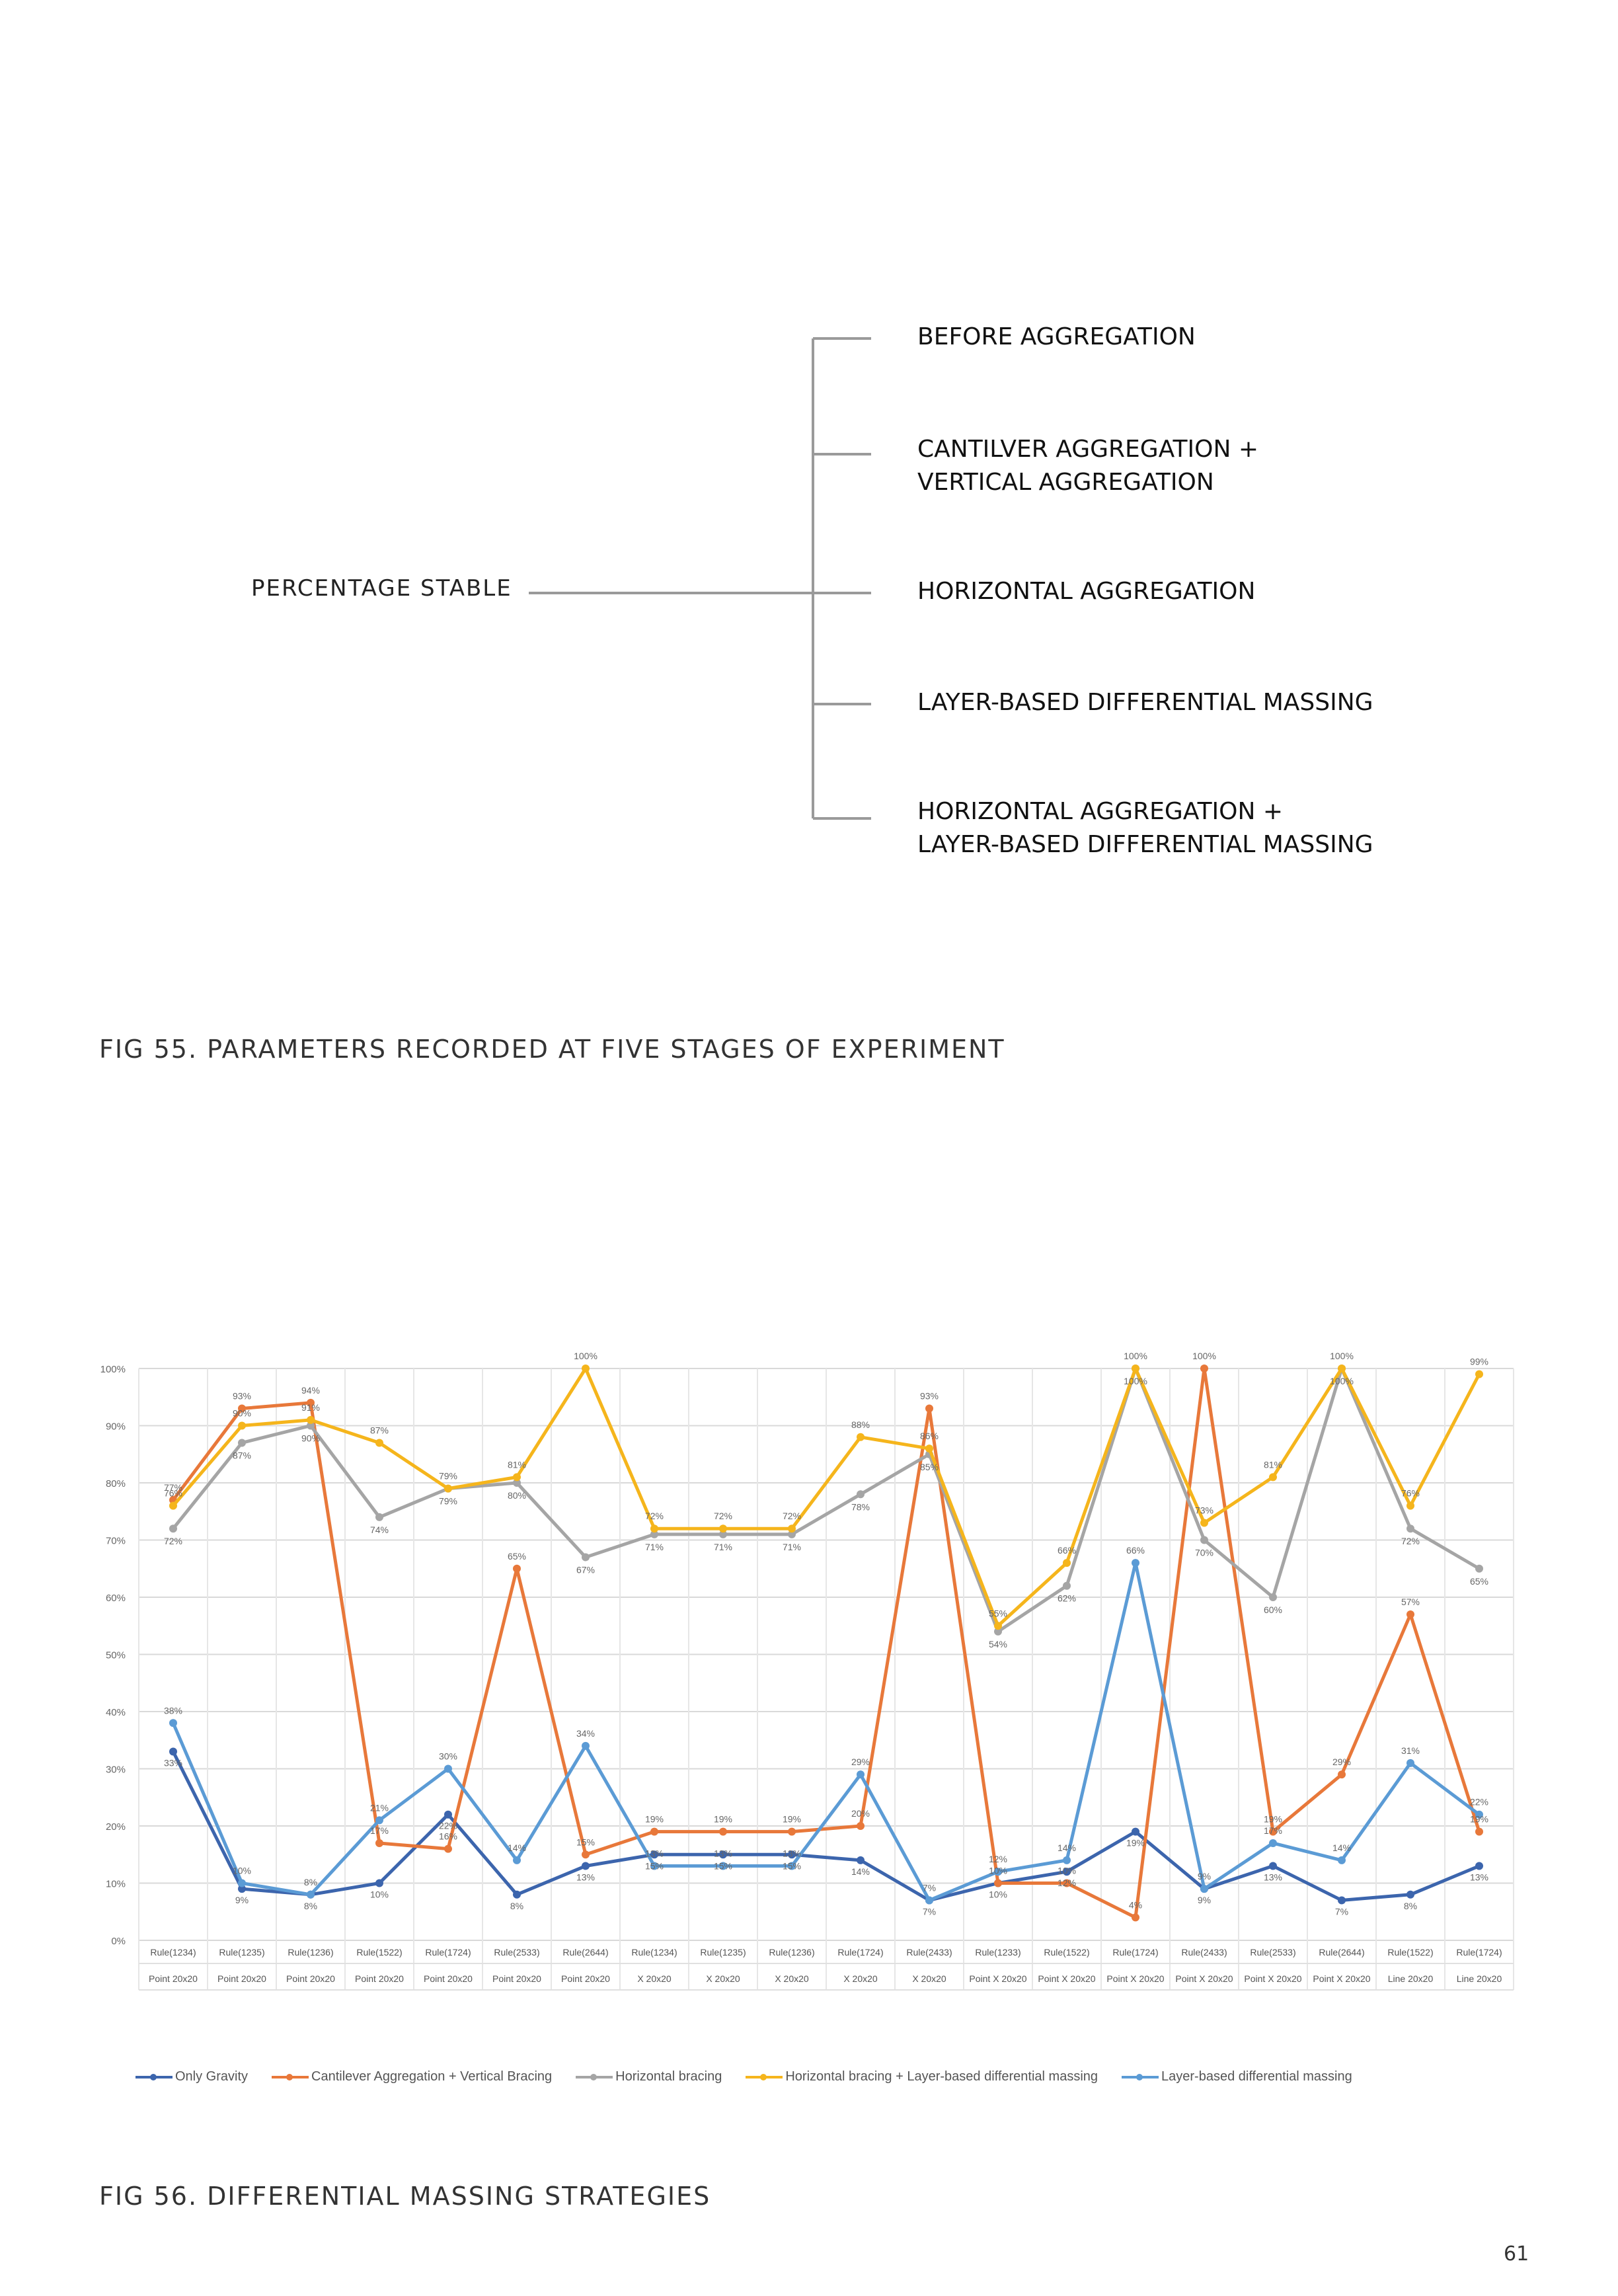 The image size is (1618, 2296). Describe the element at coordinates (1067, 1551) in the screenshot. I see `data-label: 66%` at that location.